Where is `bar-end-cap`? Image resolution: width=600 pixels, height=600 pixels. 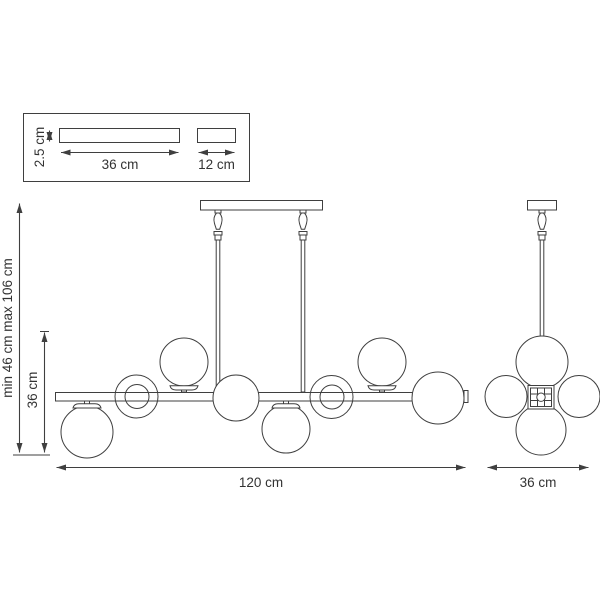
bar-end-cap is located at coordinates (466, 396).